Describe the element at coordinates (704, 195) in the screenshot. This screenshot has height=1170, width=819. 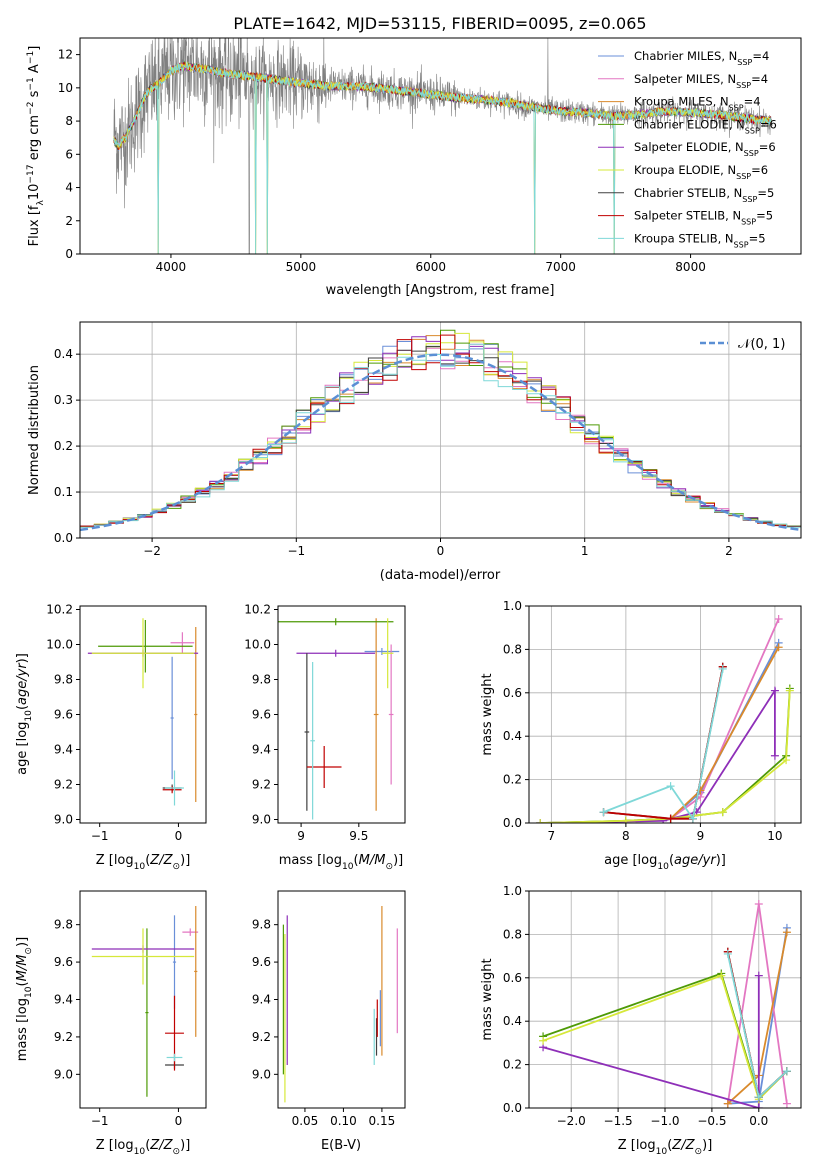
I see `legend-label: Chabrier STELIB, NSSP=5` at that location.